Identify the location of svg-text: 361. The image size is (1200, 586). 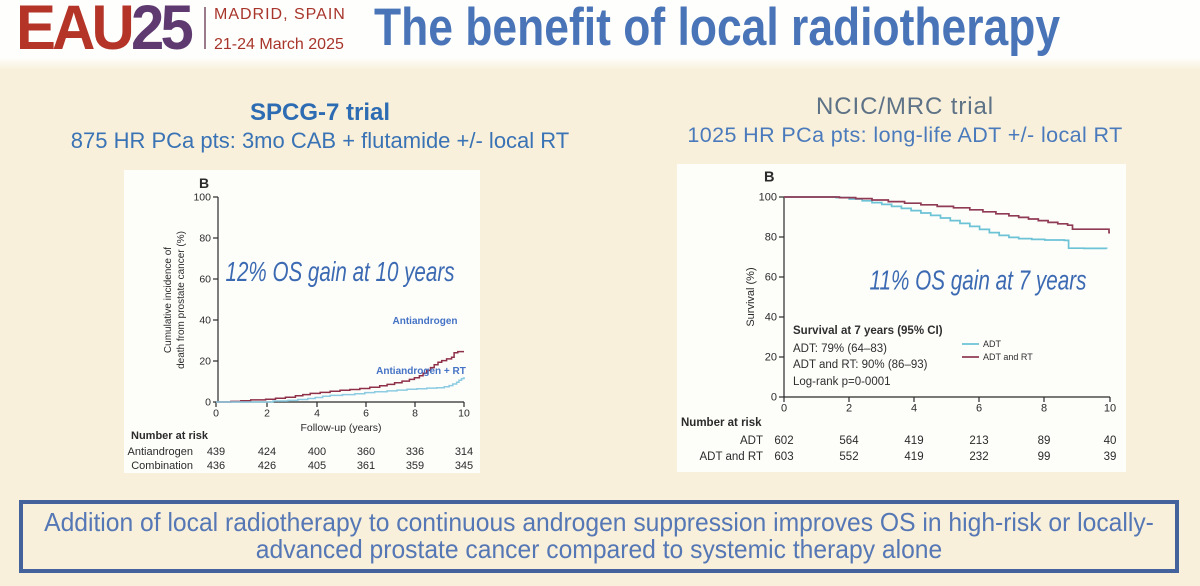
(366, 466).